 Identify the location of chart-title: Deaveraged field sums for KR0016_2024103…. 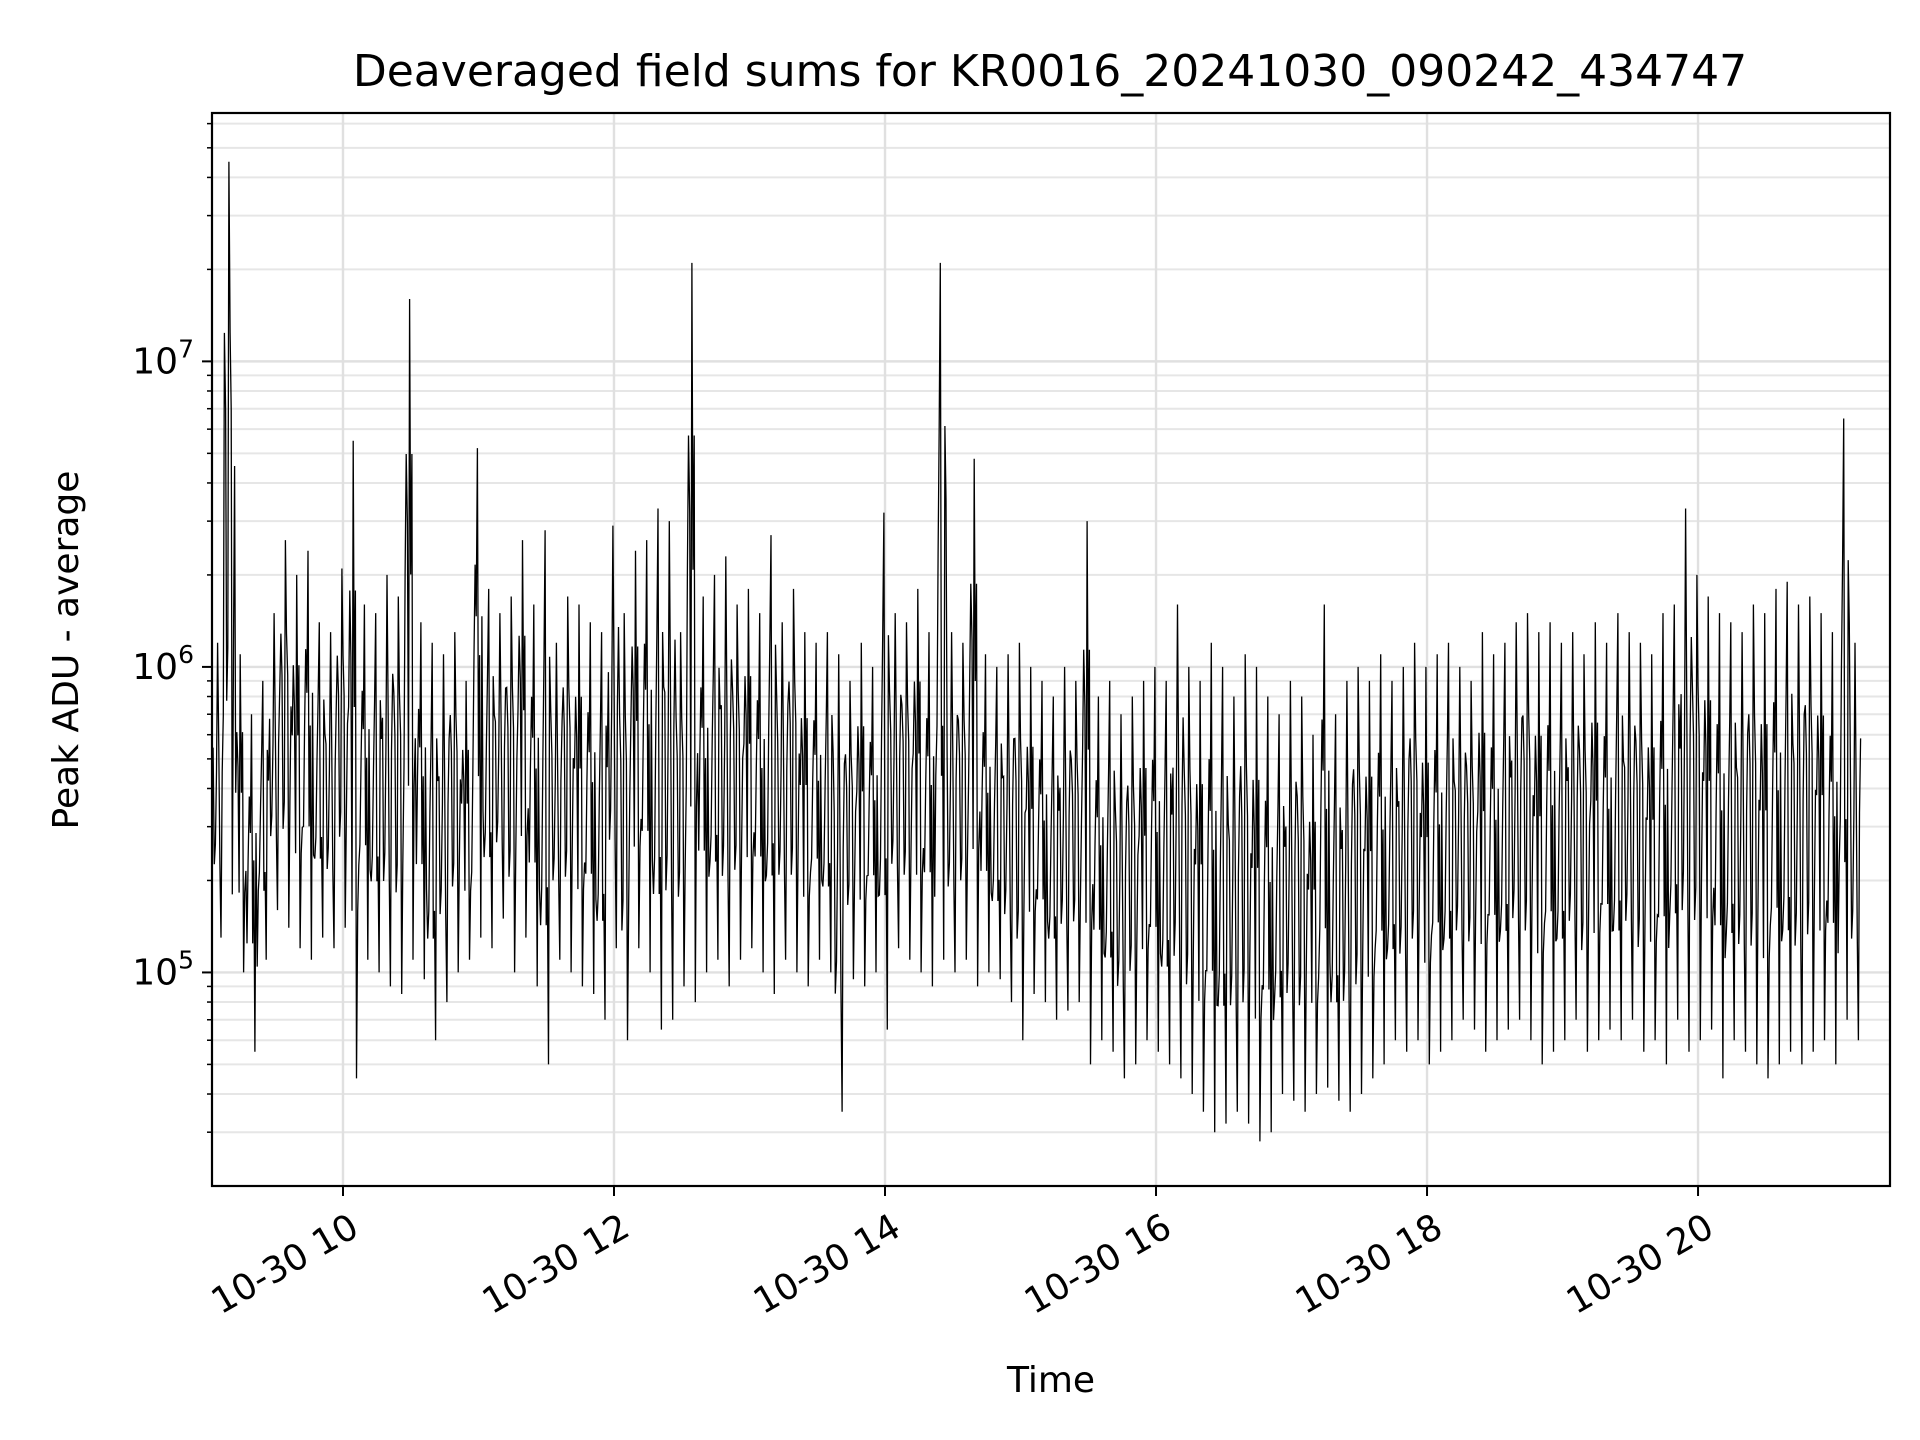
(1050, 71).